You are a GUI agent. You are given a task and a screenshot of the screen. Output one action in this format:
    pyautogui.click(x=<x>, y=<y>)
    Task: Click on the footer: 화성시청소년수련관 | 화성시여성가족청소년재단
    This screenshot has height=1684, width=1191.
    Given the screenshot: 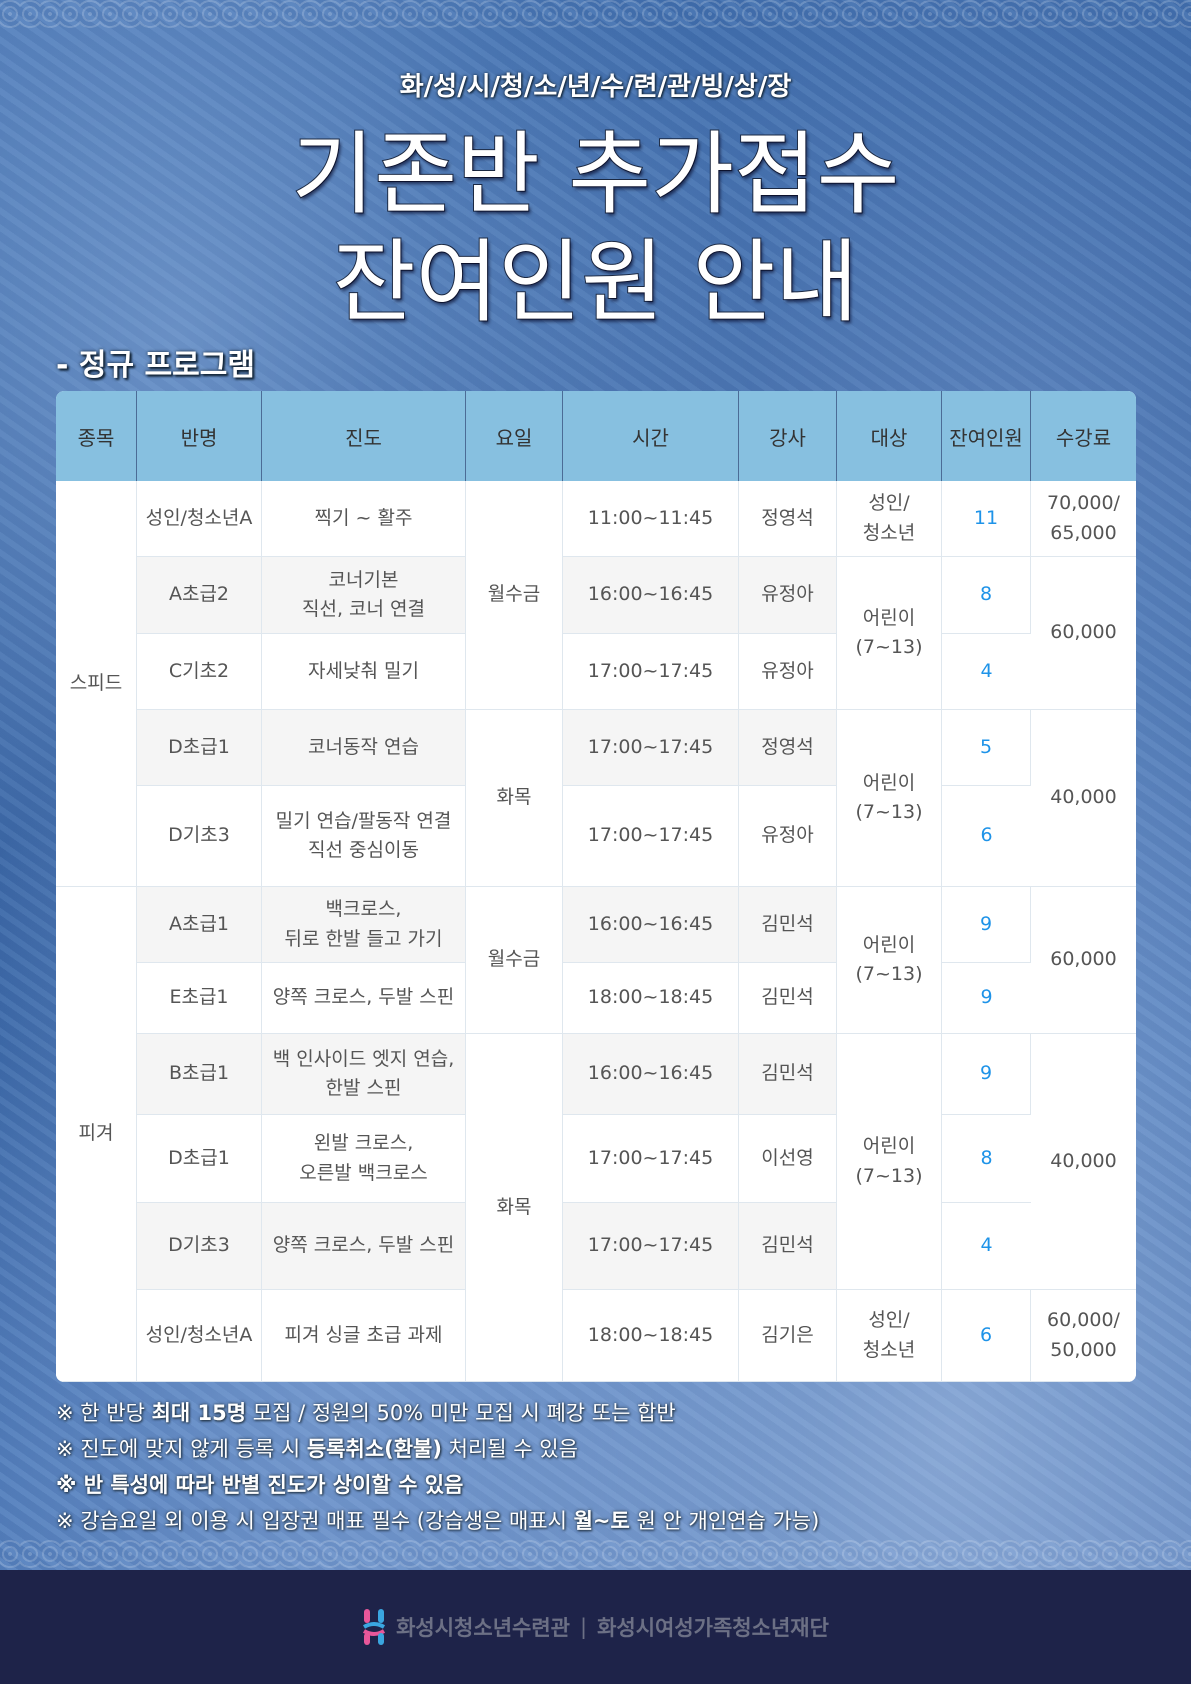 What is the action you would take?
    pyautogui.click(x=595, y=1627)
    